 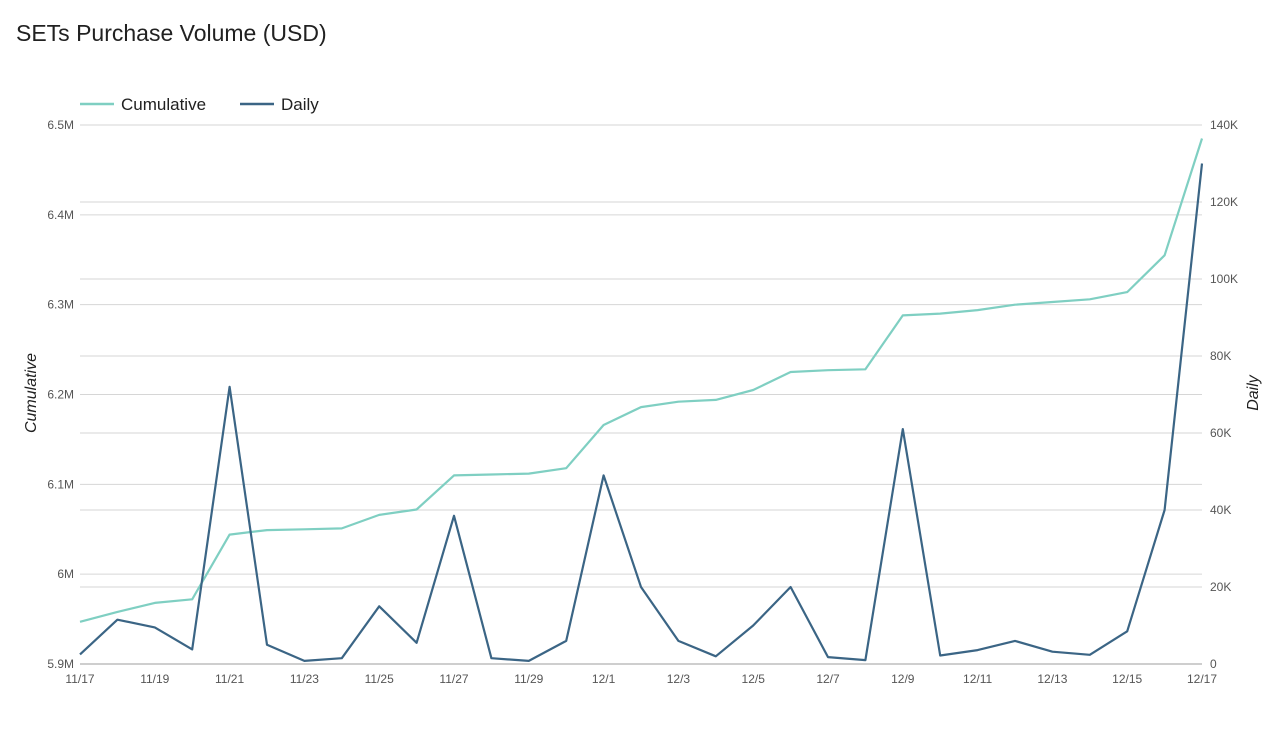 What do you see at coordinates (903, 679) in the screenshot?
I see `x-tick-label: 12/9` at bounding box center [903, 679].